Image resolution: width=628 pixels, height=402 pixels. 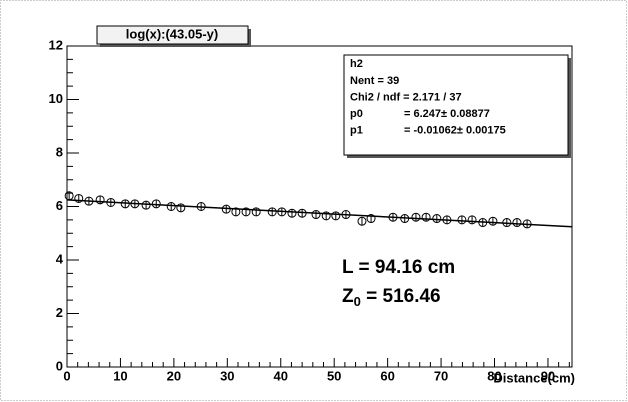 I want to click on y-tick-label: 0, so click(x=59, y=365).